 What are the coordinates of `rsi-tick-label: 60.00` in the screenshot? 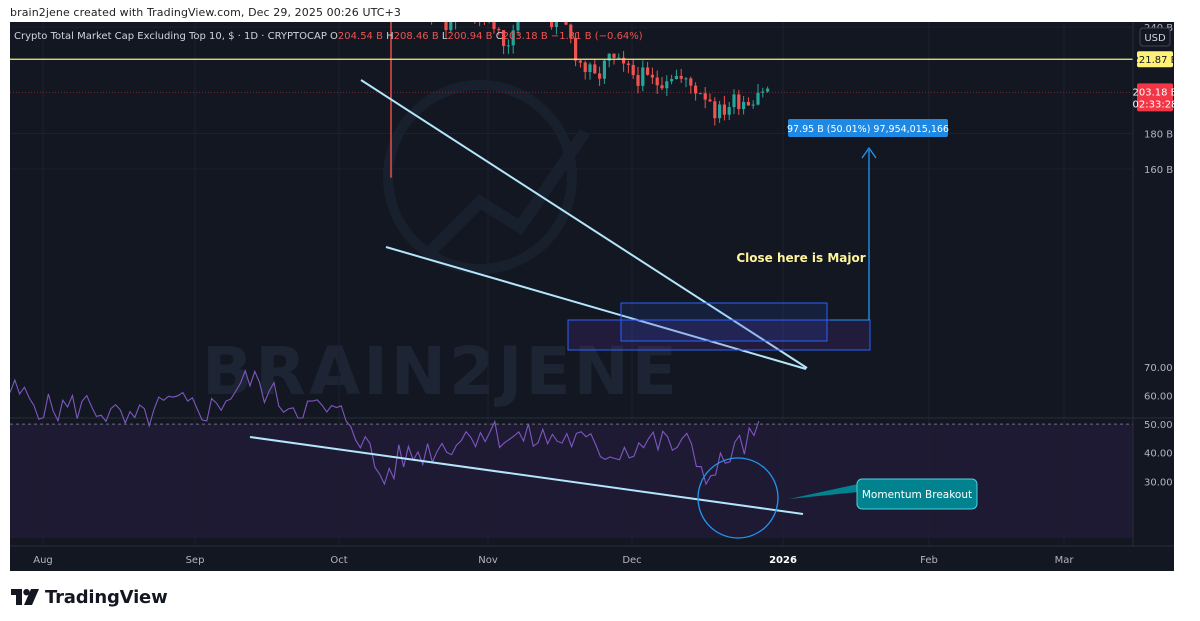 It's located at (1158, 397).